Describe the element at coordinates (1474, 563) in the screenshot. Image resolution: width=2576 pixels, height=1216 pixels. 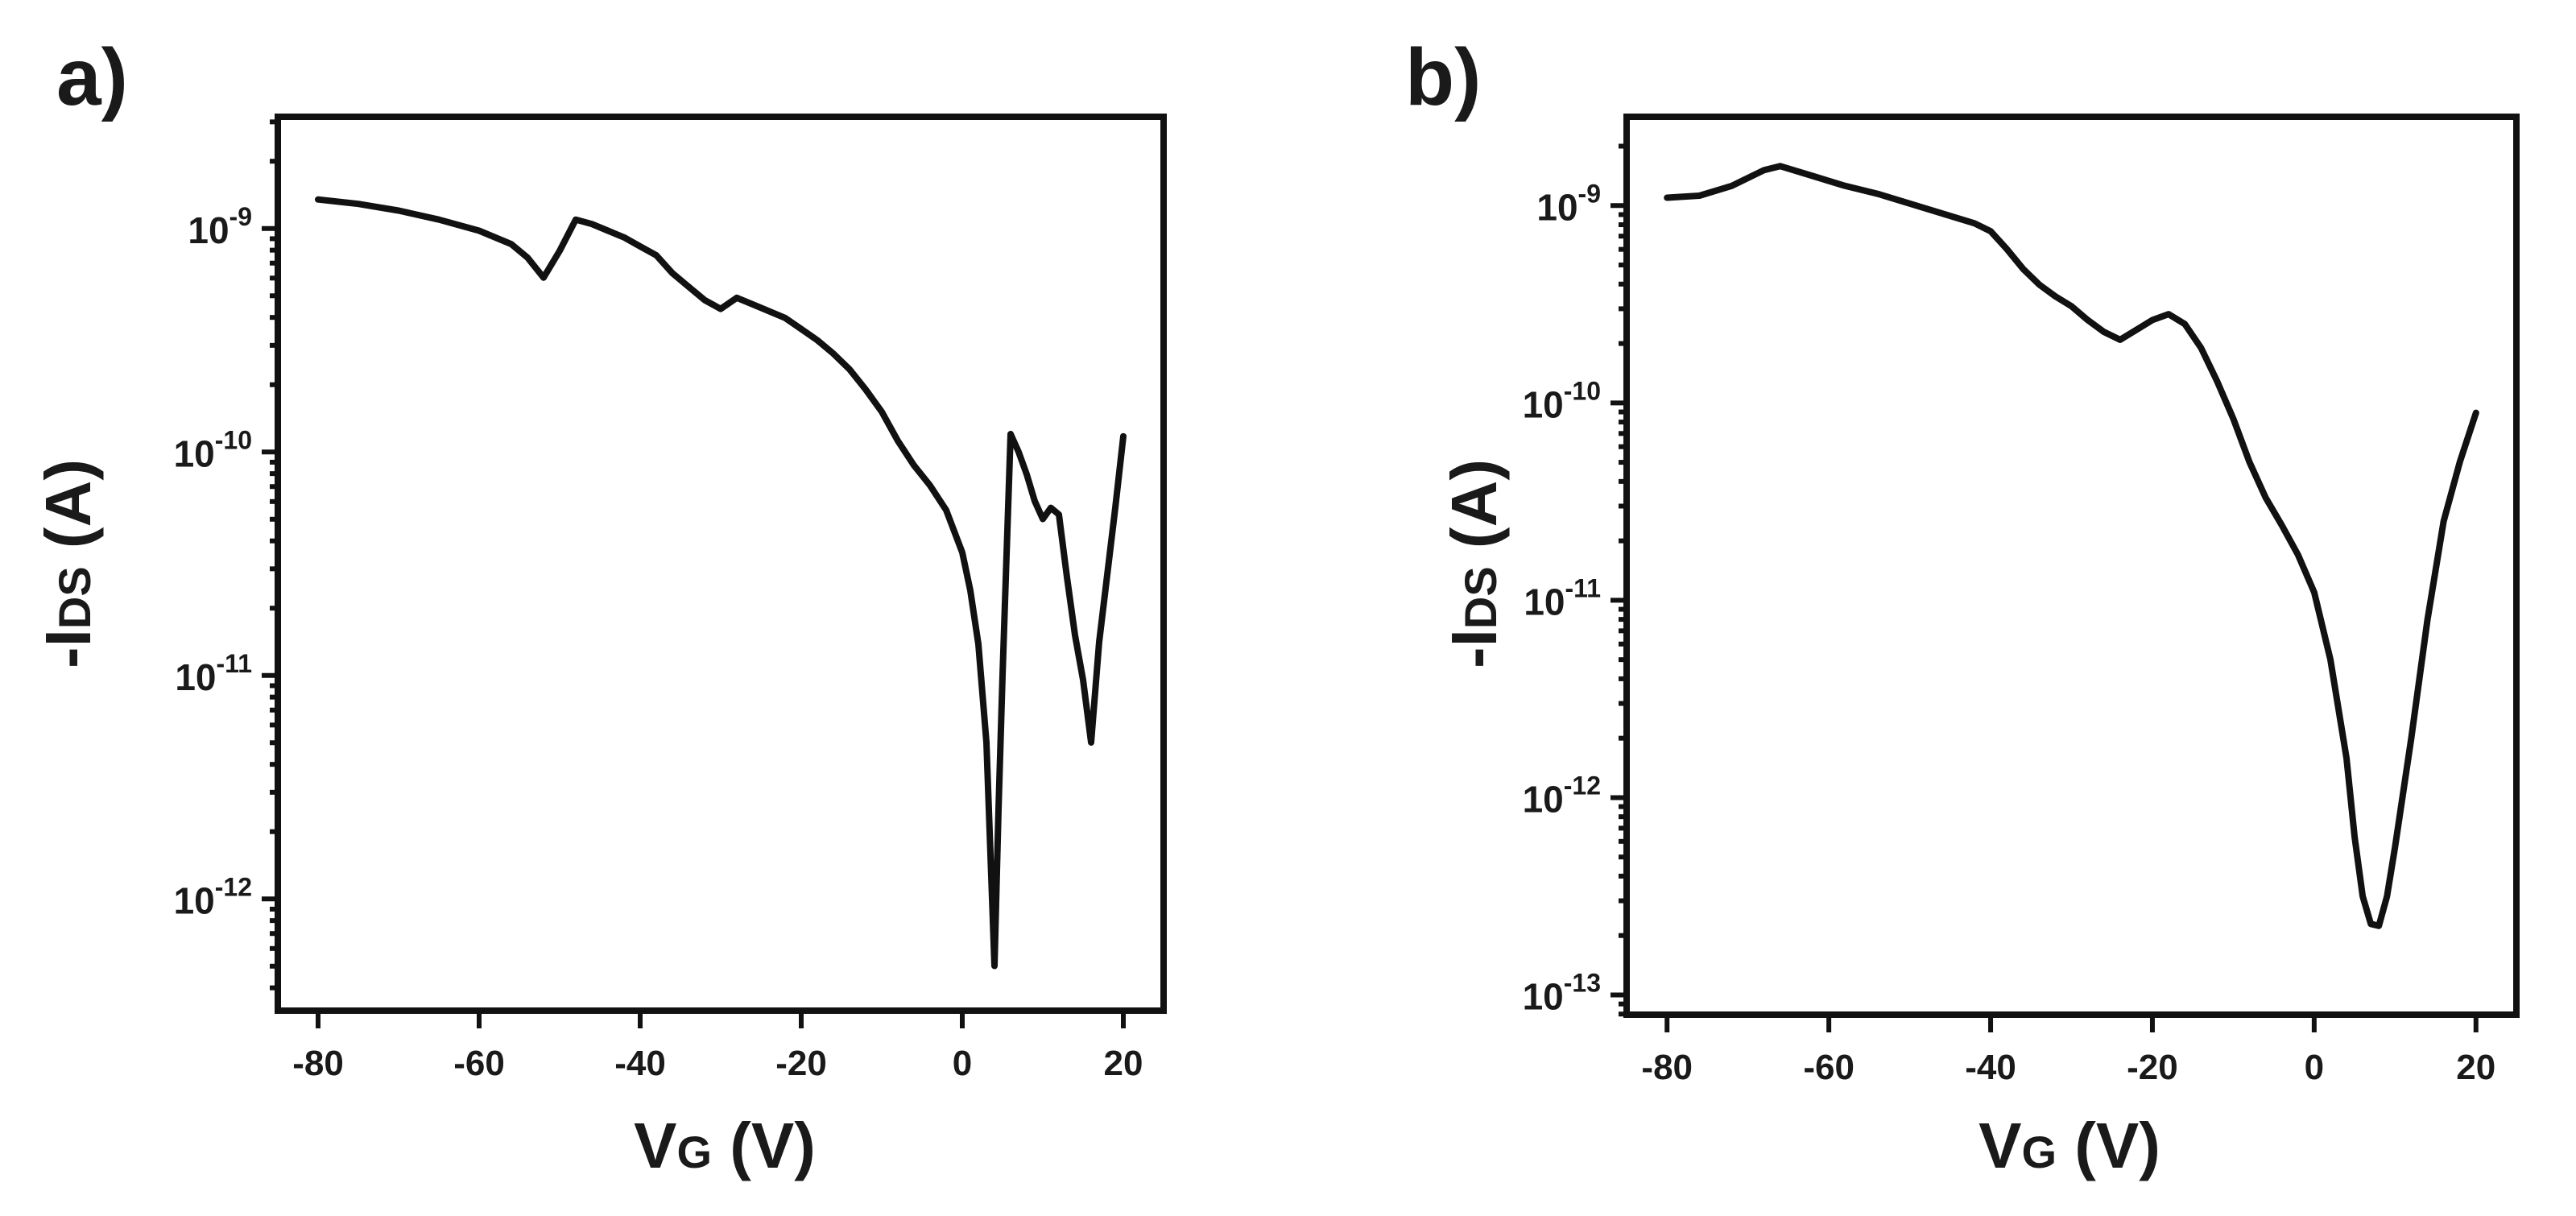
I see `panel-b-y-axis-title: -IDS (A)` at that location.